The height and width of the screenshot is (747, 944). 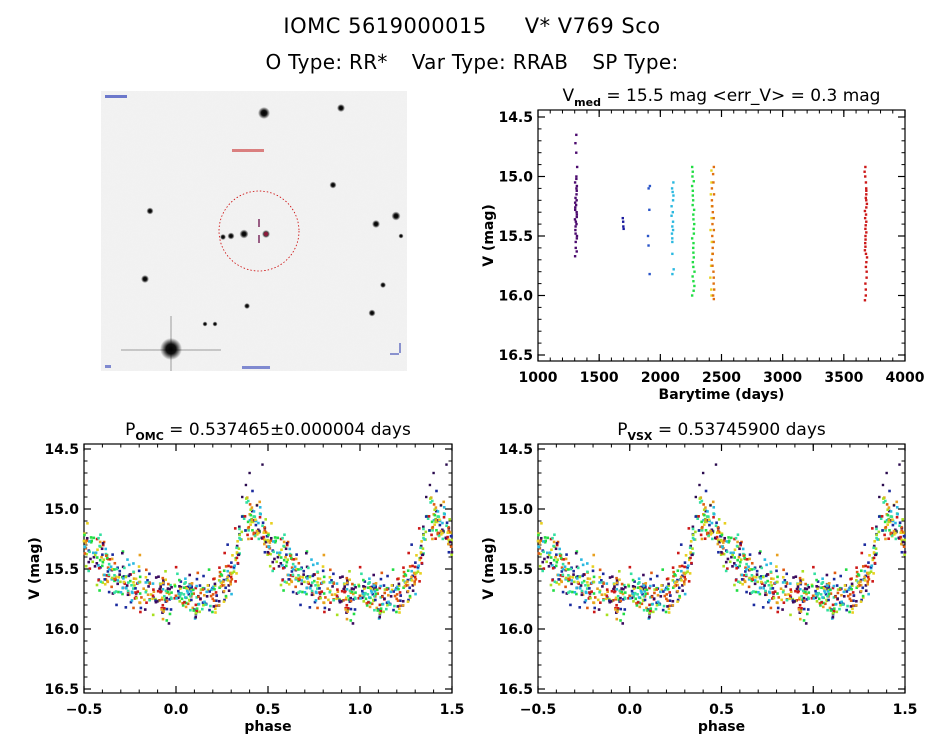 I want to click on x-tick-label: −0.5, so click(x=538, y=710).